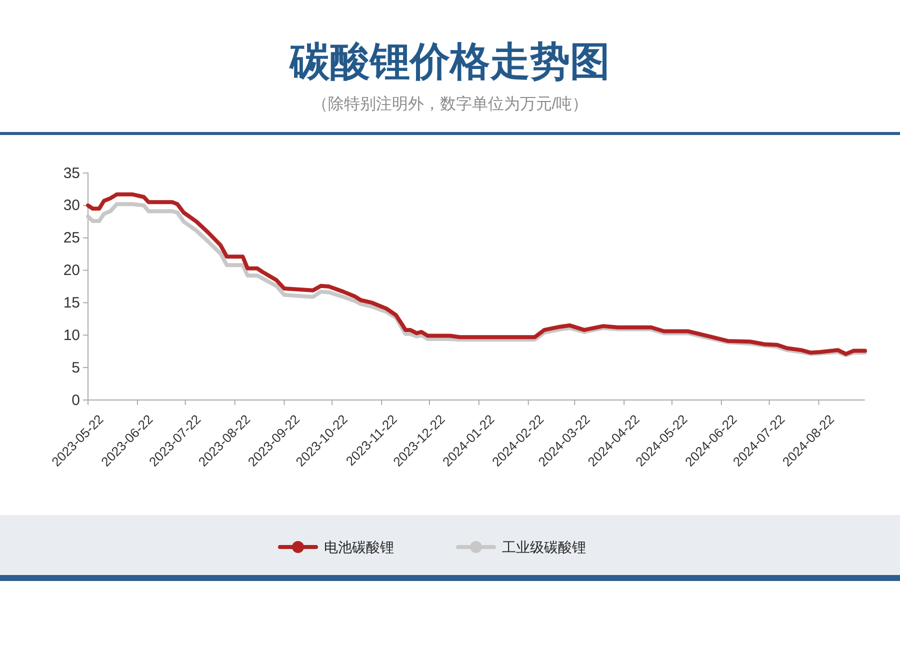 This screenshot has width=900, height=660. Describe the element at coordinates (450, 104) in the screenshot. I see `chart-subtitle: （除特别注明外，数字单位为万元/吨）` at that location.